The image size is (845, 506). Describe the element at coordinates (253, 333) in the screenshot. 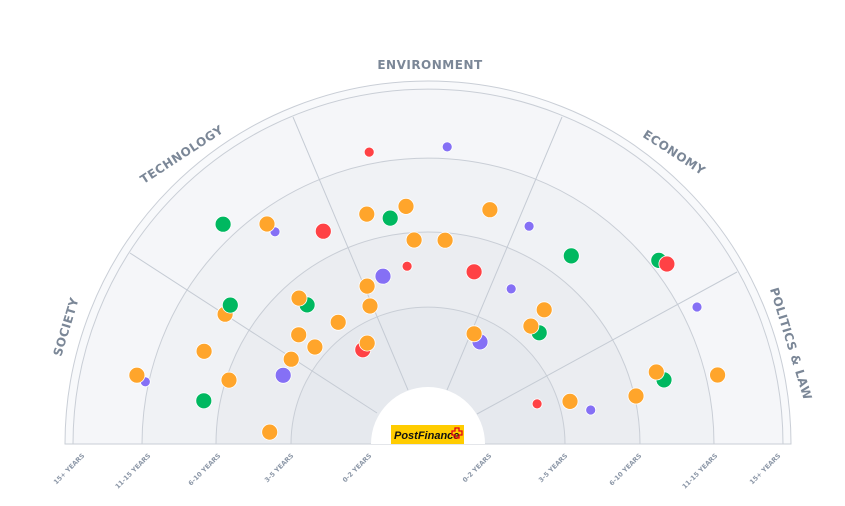

I see `divider-society-technology` at that location.